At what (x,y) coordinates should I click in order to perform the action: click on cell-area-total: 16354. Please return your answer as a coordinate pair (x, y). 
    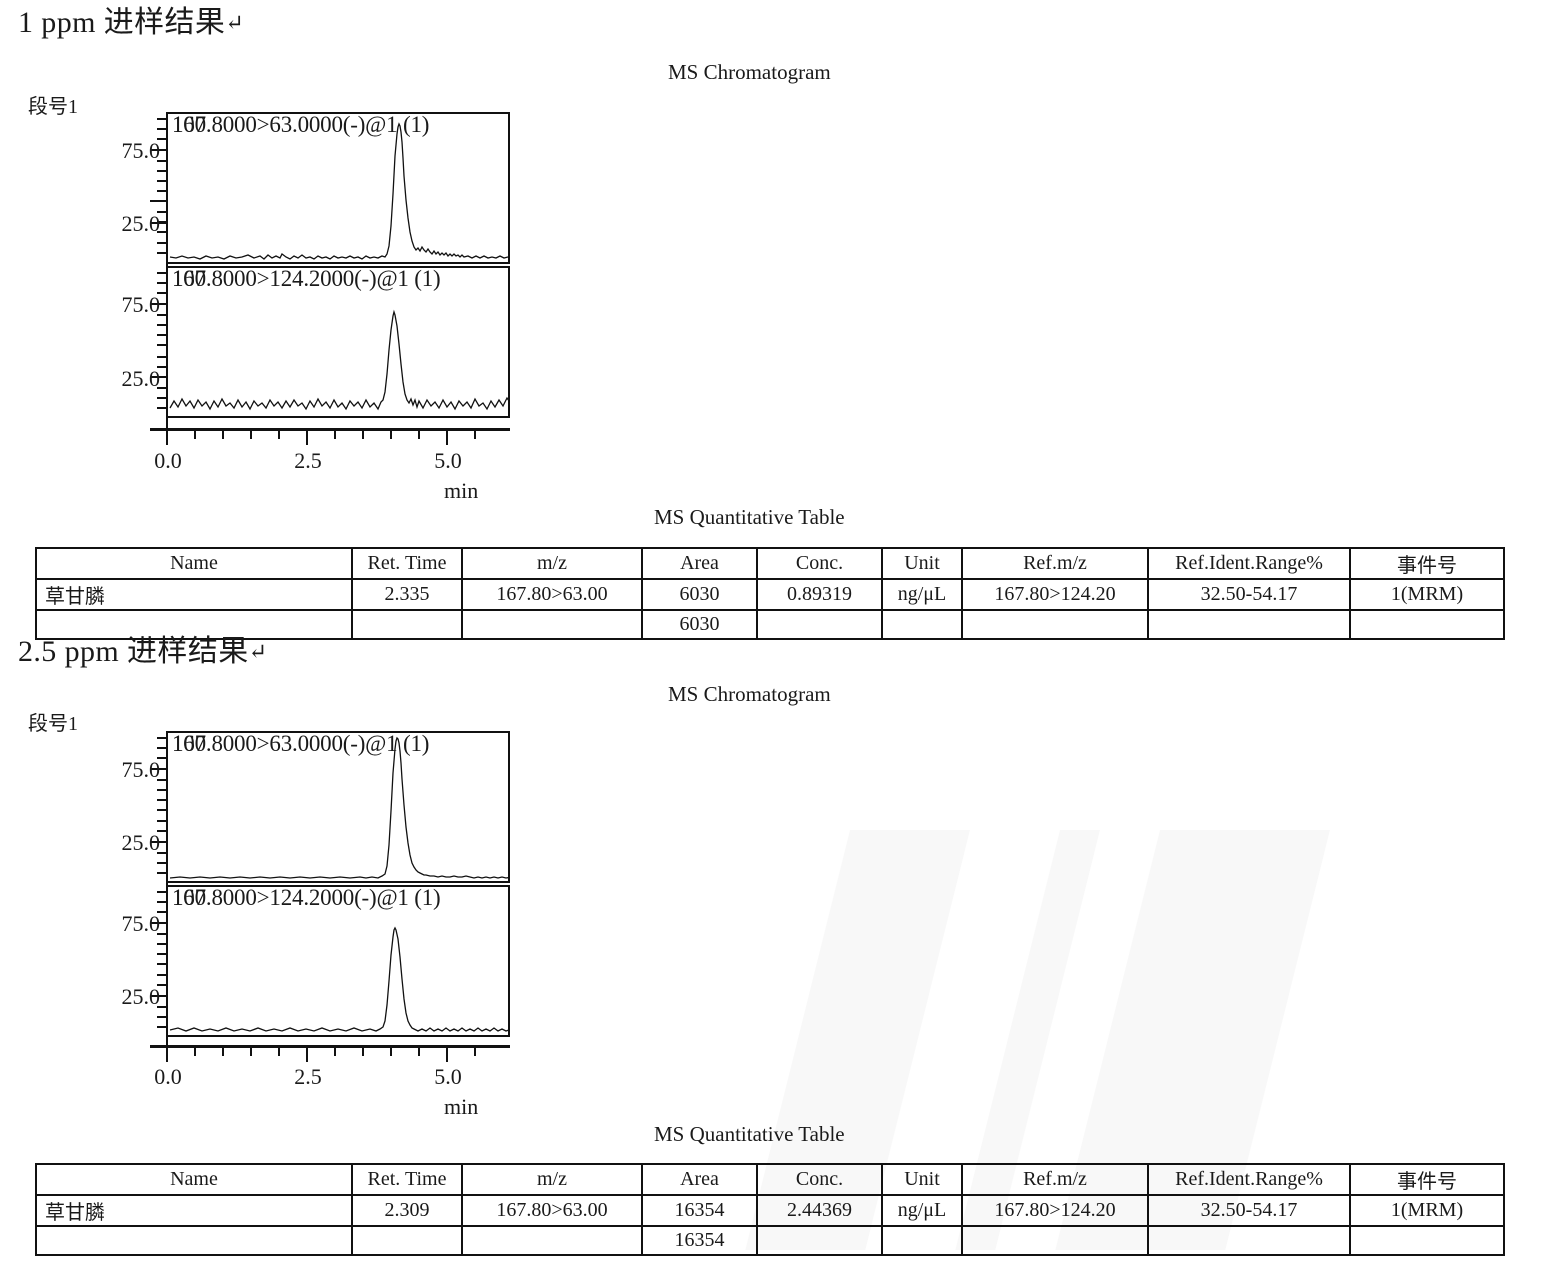
    Looking at the image, I should click on (699, 1240).